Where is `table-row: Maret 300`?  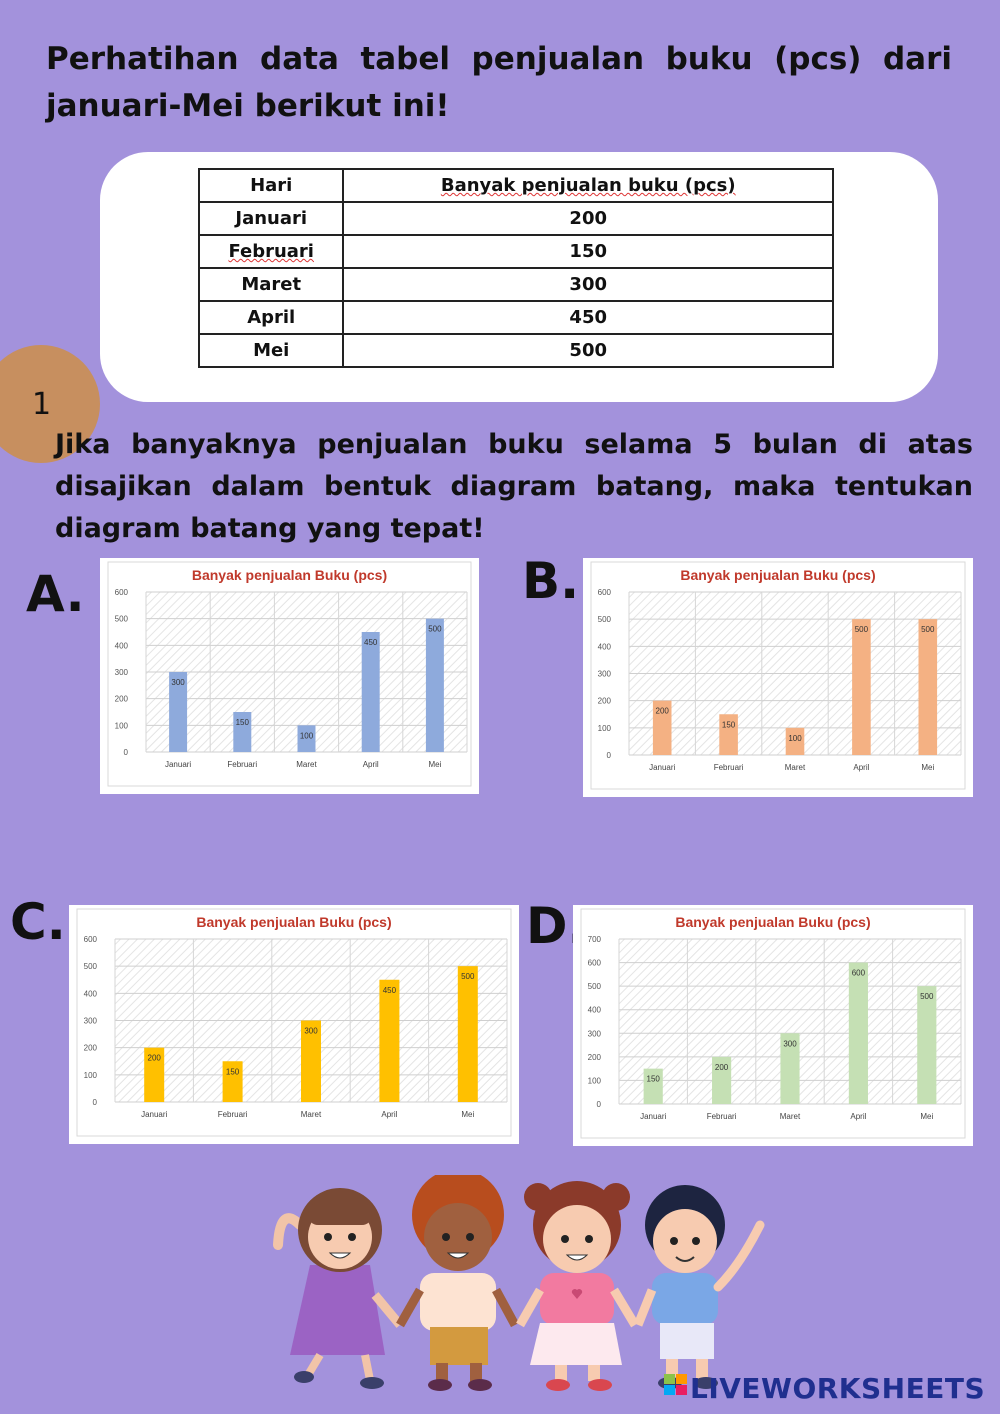 table-row: Maret 300 is located at coordinates (515, 284).